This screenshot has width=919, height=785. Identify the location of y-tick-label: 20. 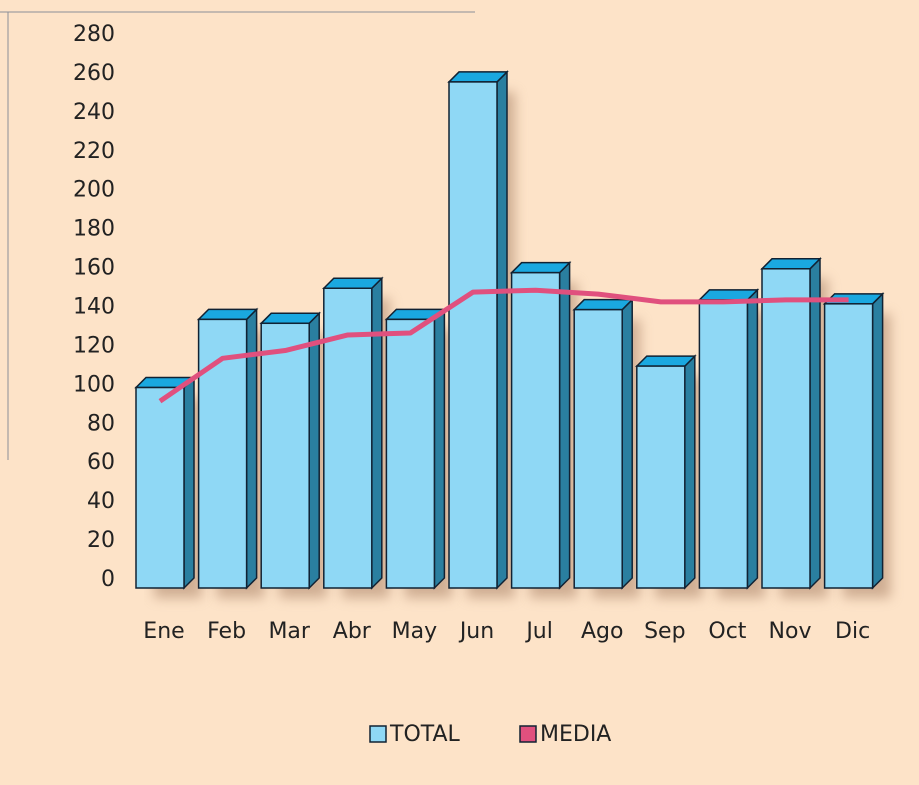
(101, 540).